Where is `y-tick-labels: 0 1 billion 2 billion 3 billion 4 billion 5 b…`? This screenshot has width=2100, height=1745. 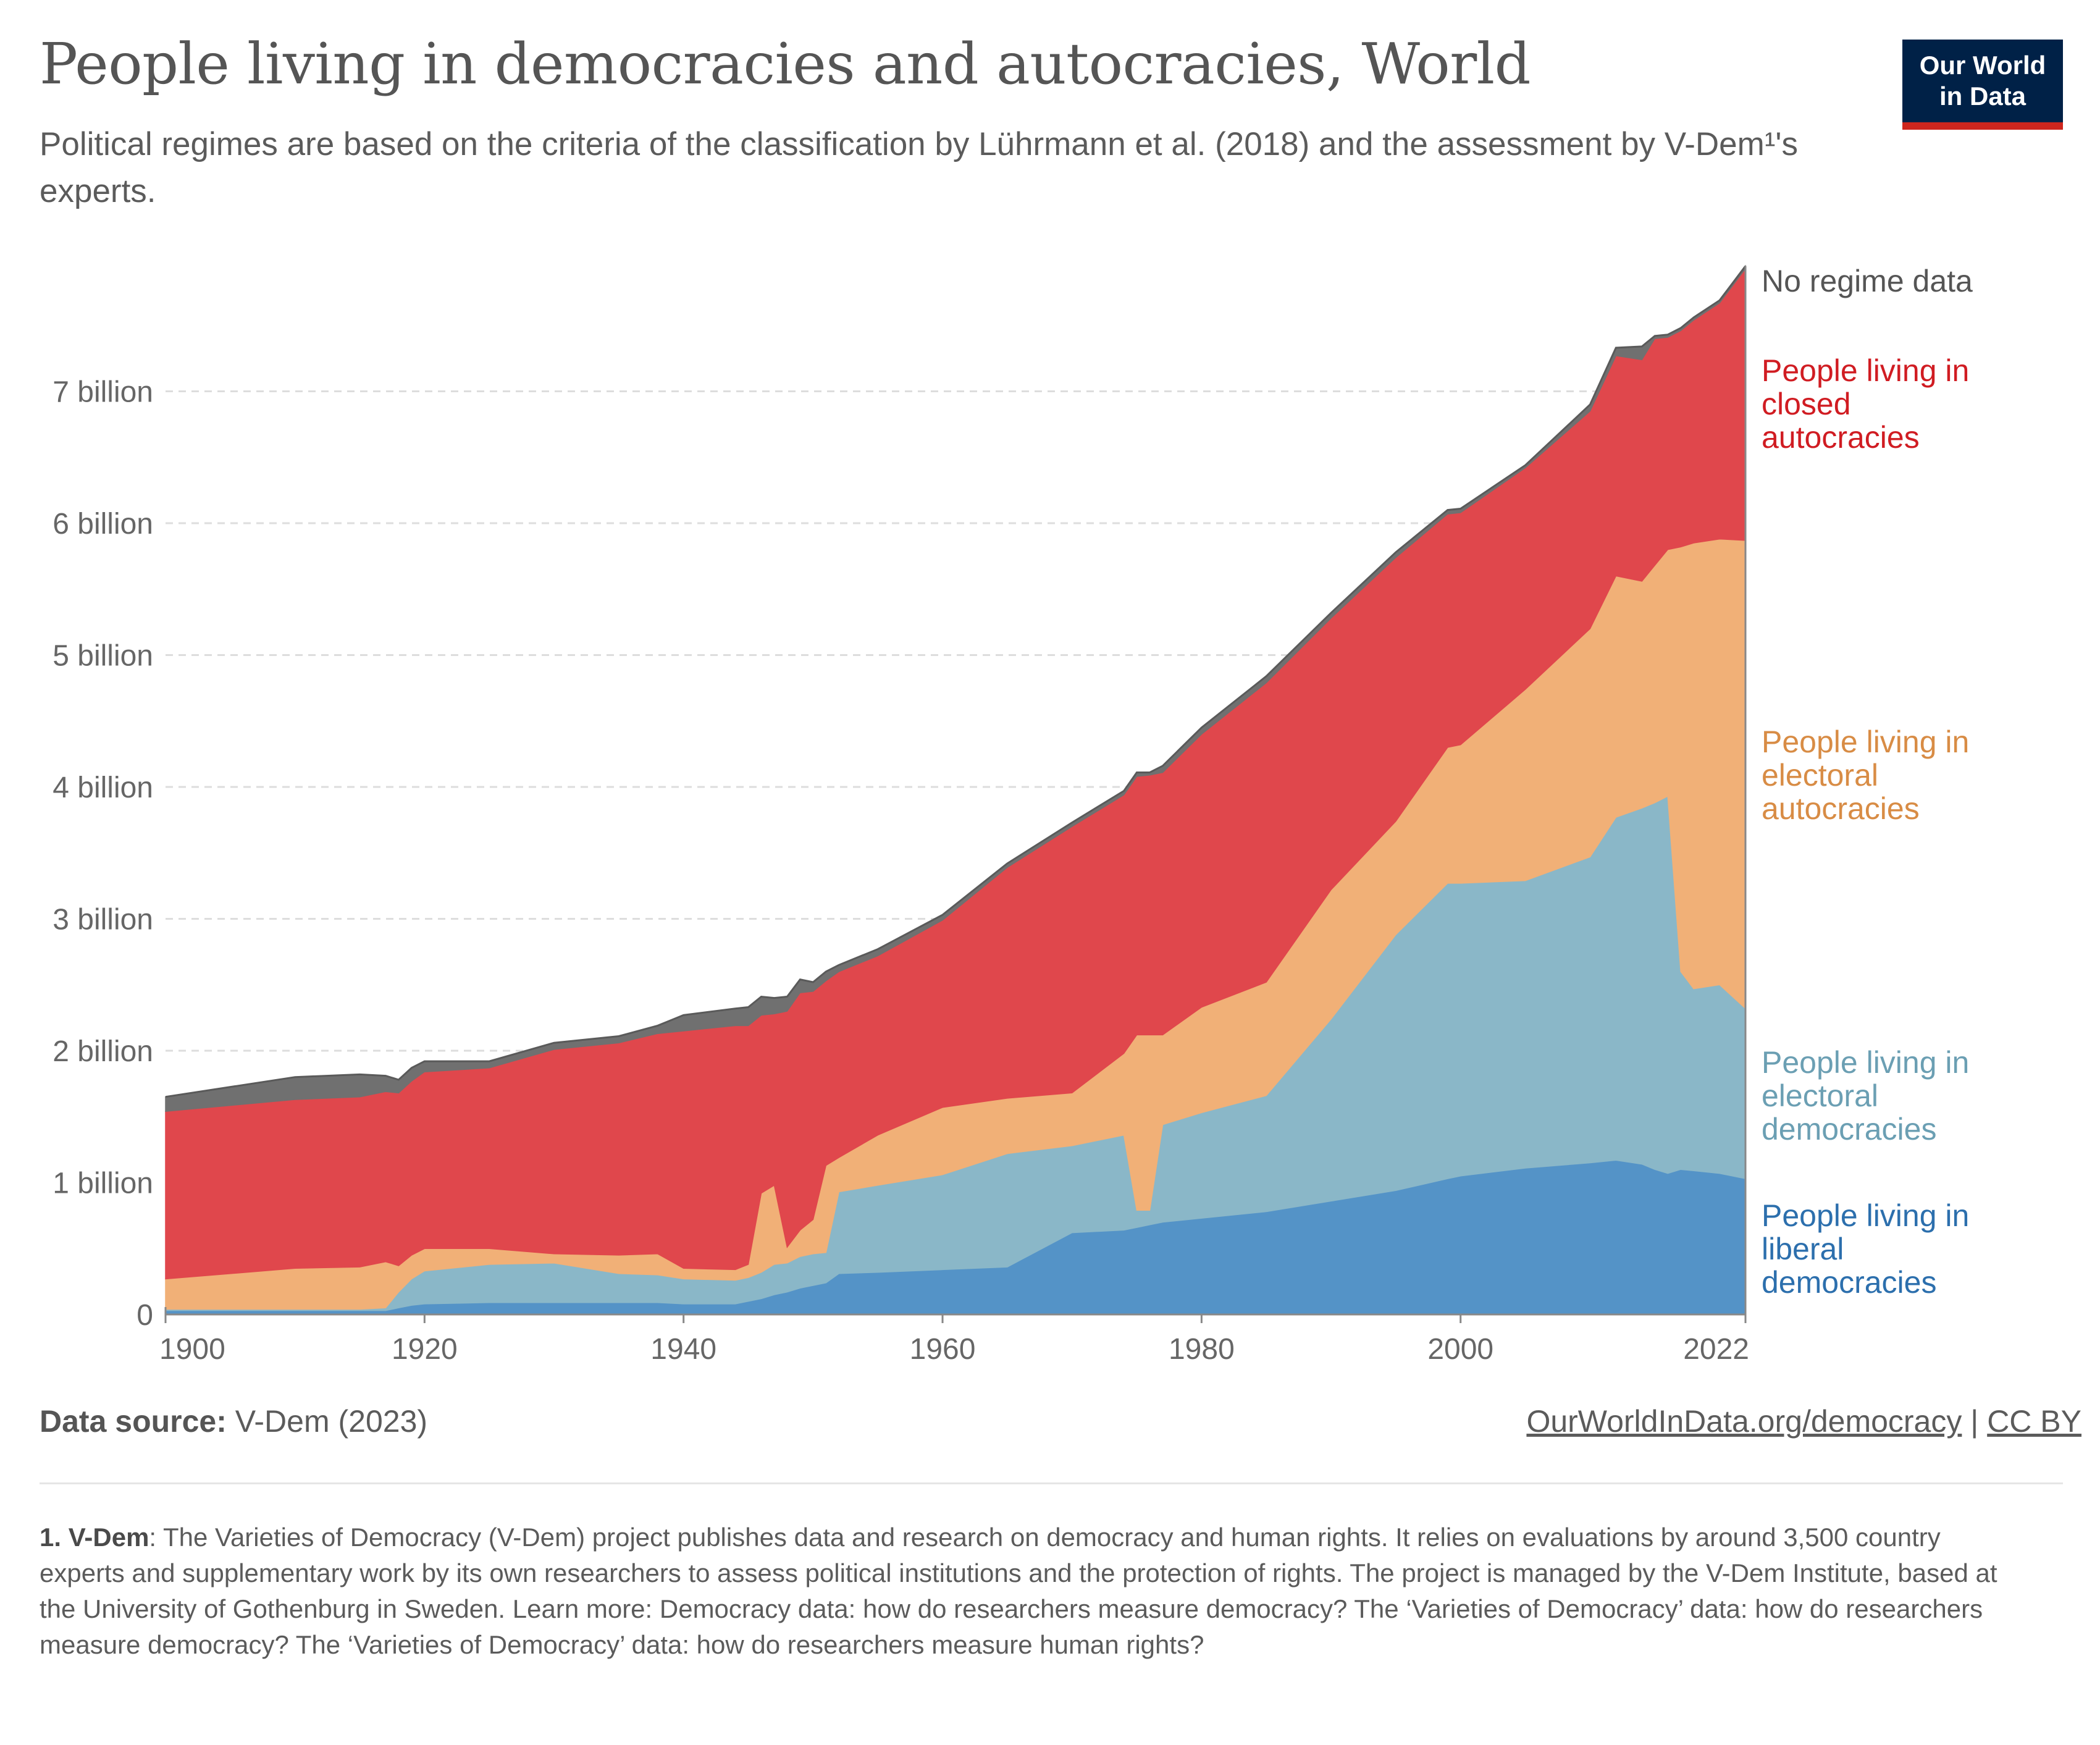 y-tick-labels: 0 1 billion 2 billion 3 billion 4 billion 5 b… is located at coordinates (103, 854).